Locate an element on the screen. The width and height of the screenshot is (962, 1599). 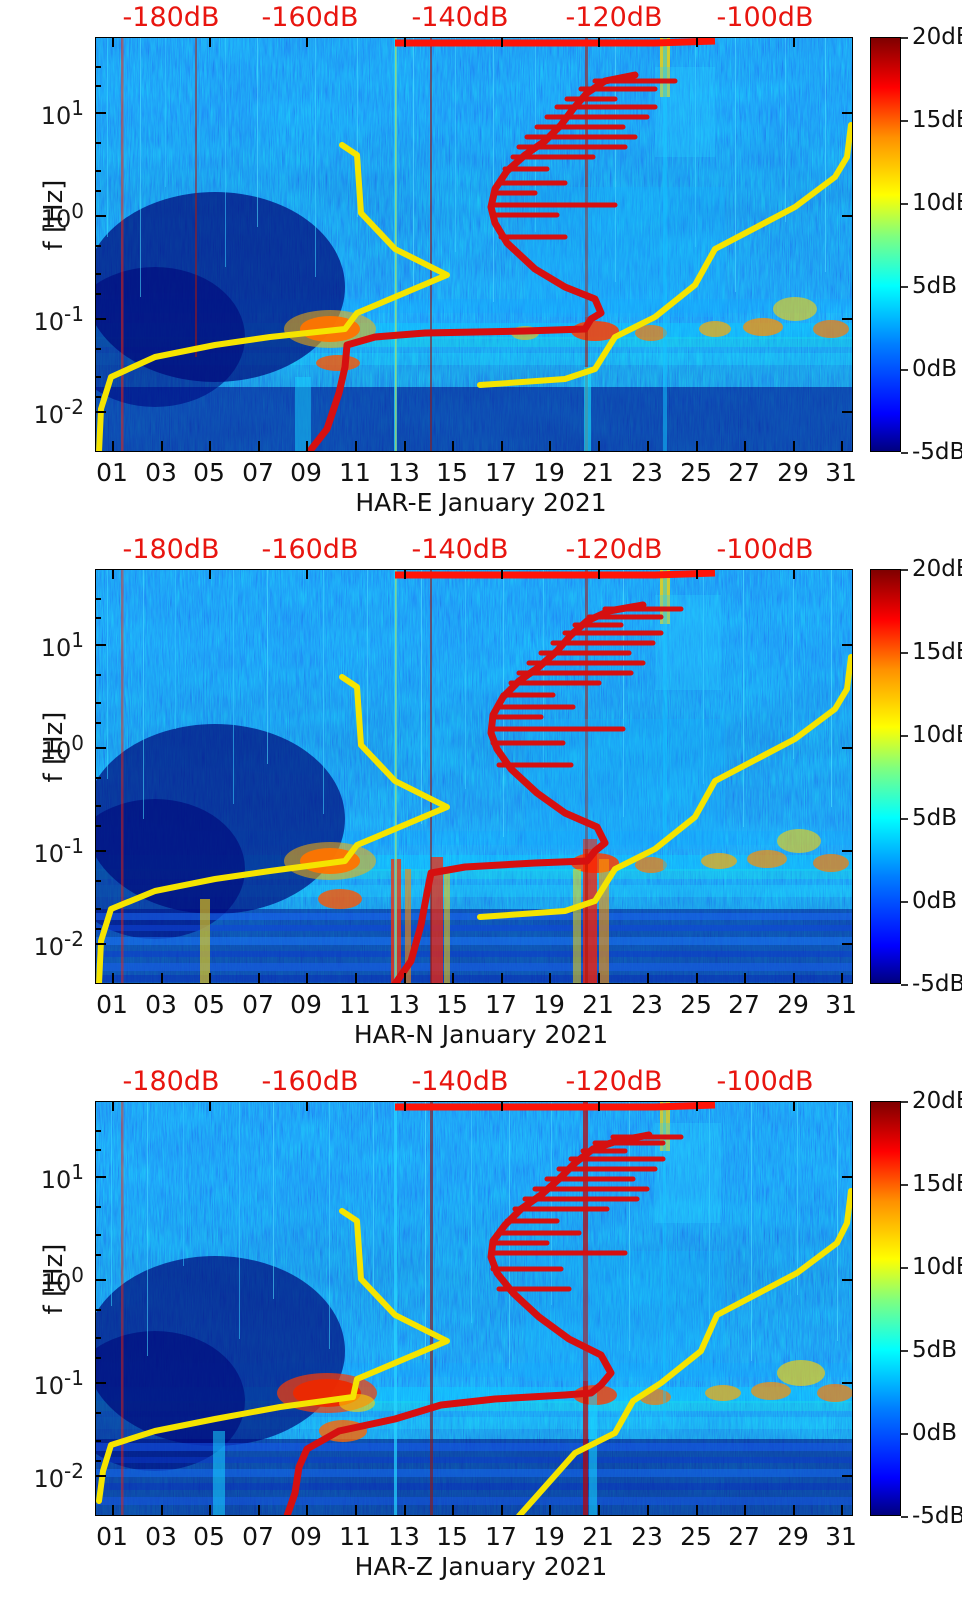
x-tick-07-z: 07 is located at coordinates (258, 1536).